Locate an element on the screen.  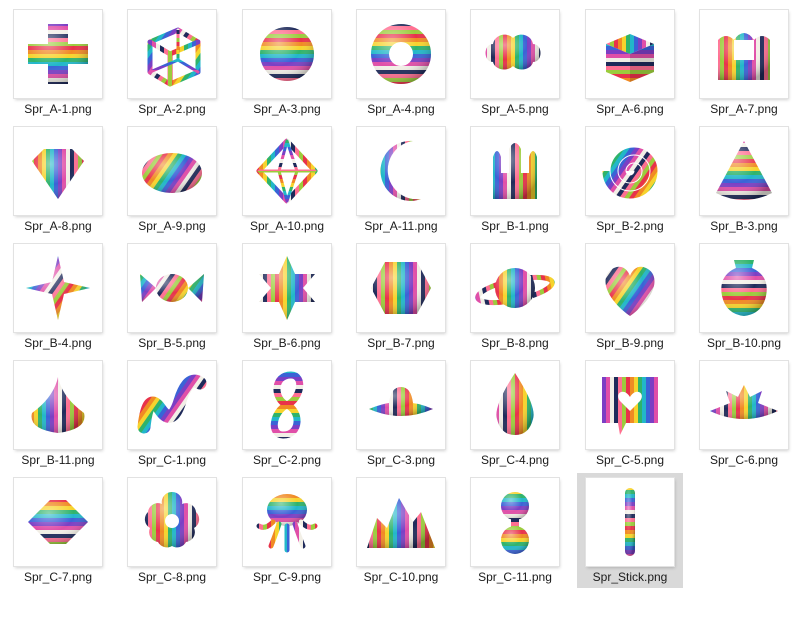
file-item: Spr_A-10.png is located at coordinates (287, 179).